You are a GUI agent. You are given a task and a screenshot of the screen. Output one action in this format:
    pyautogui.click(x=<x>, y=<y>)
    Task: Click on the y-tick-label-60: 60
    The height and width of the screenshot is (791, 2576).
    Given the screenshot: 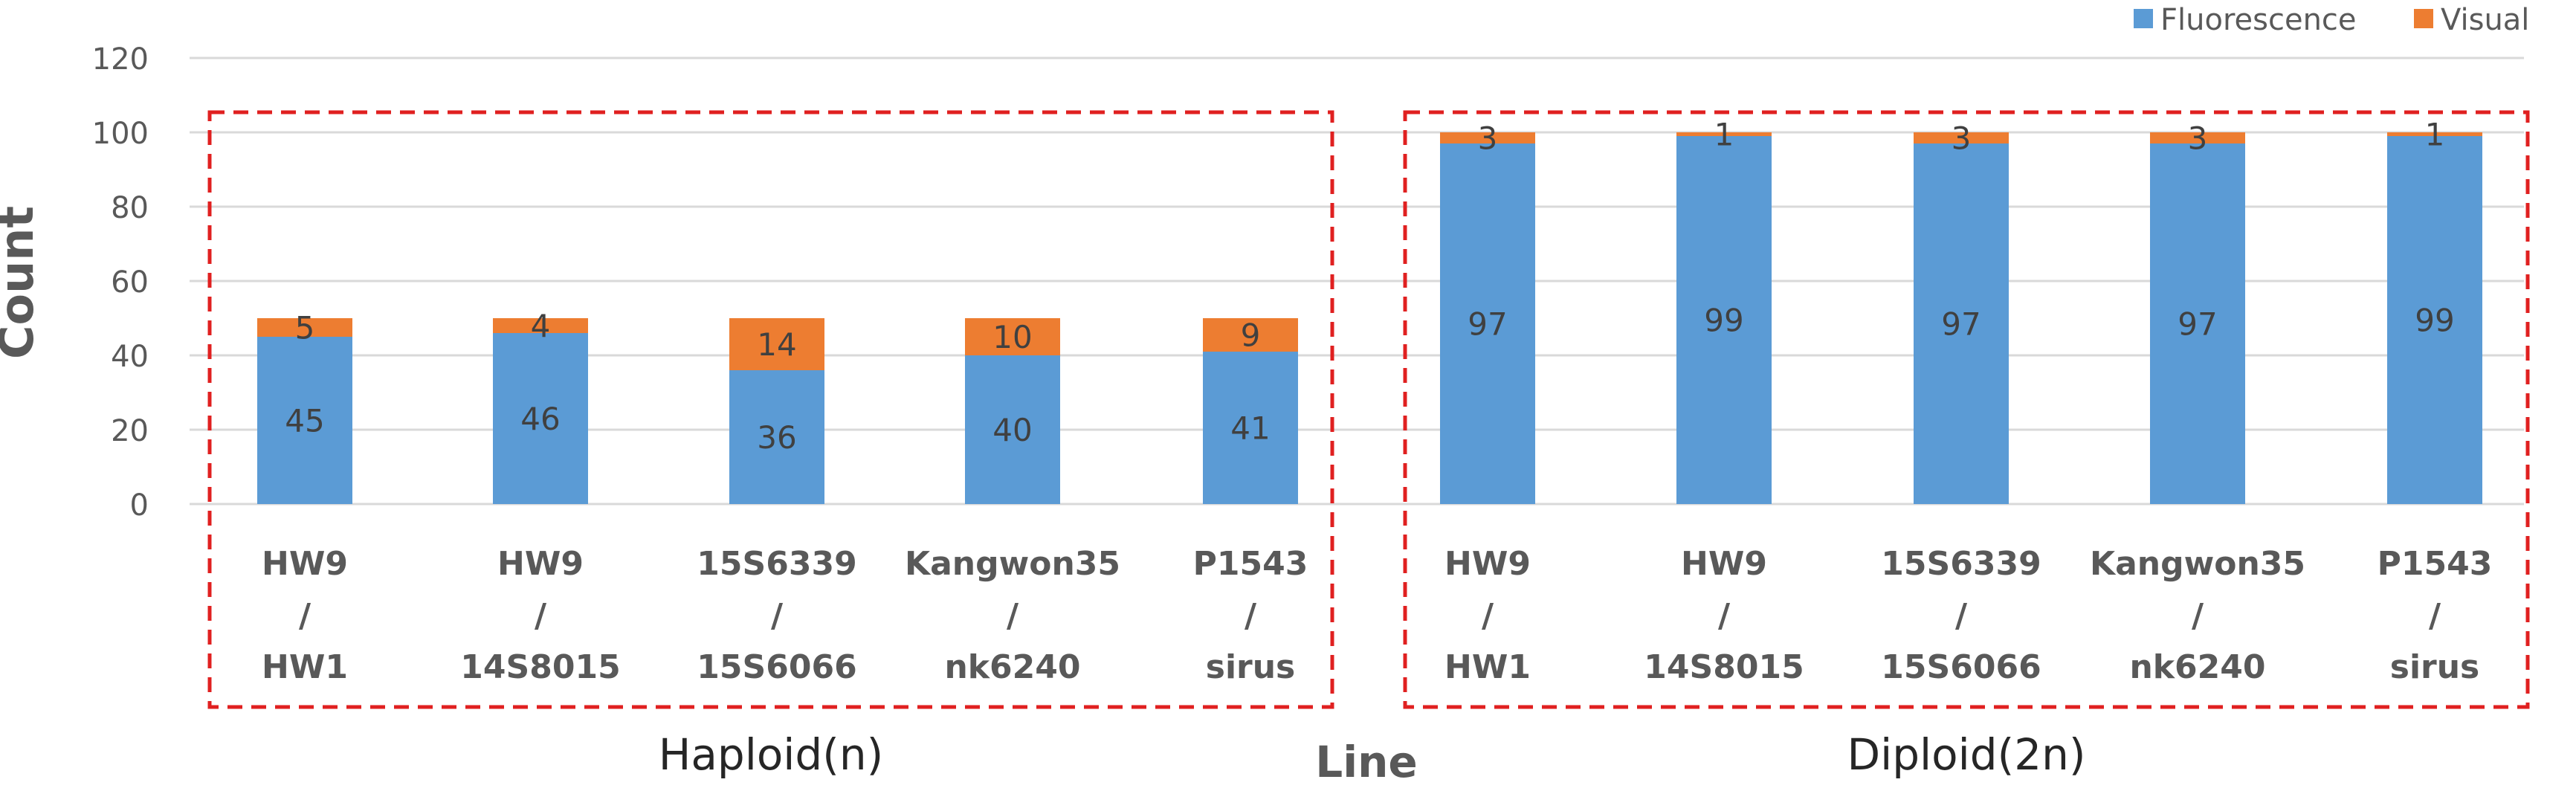 What is the action you would take?
    pyautogui.click(x=130, y=282)
    